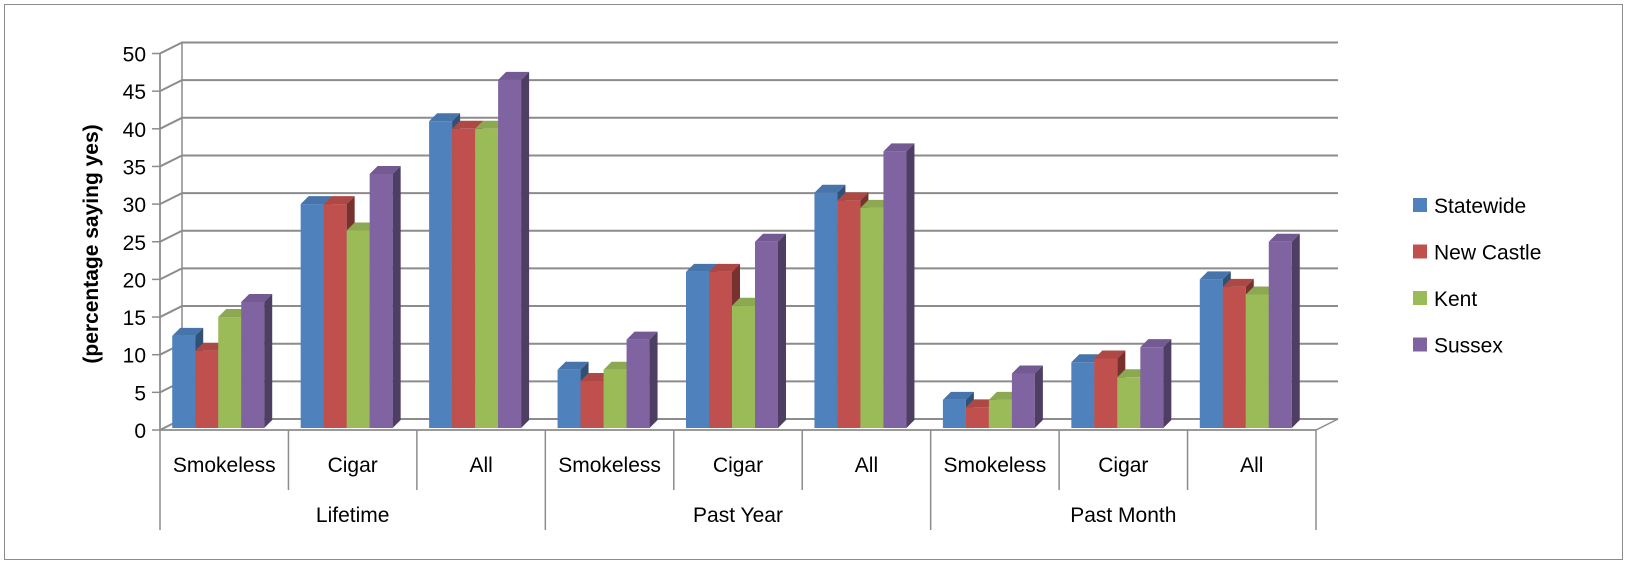  Describe the element at coordinates (91, 243) in the screenshot. I see `y-axis-title: (percentage saying yes)` at that location.